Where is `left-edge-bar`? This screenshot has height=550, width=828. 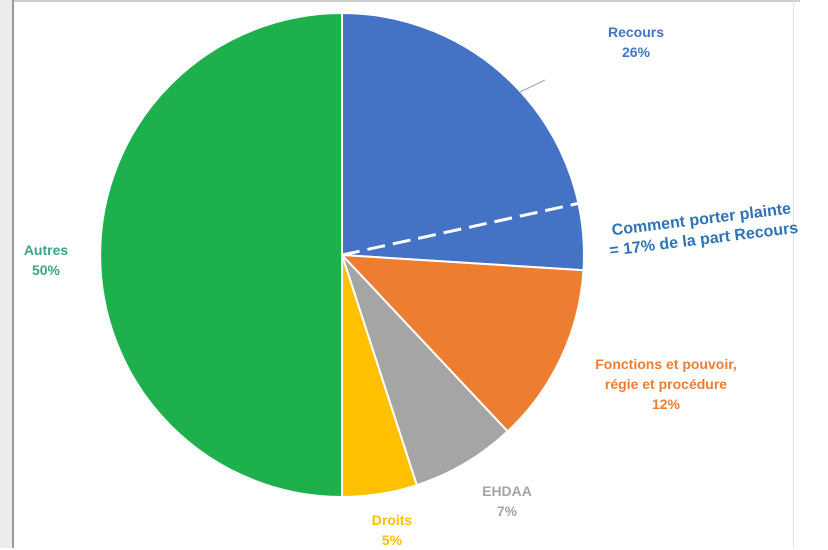
left-edge-bar is located at coordinates (7, 274).